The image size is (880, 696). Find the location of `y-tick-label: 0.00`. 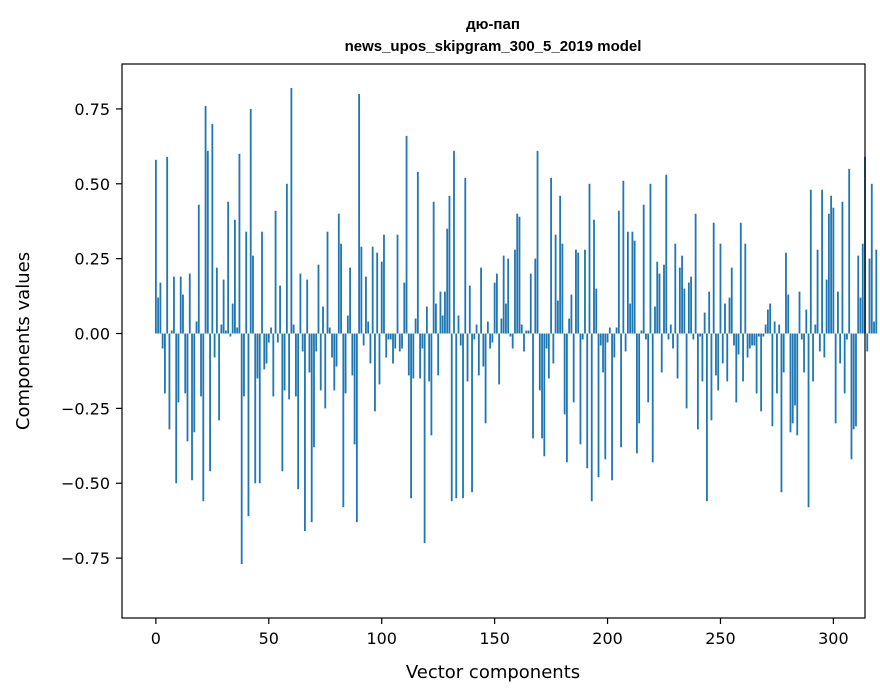

y-tick-label: 0.00 is located at coordinates (92, 334).